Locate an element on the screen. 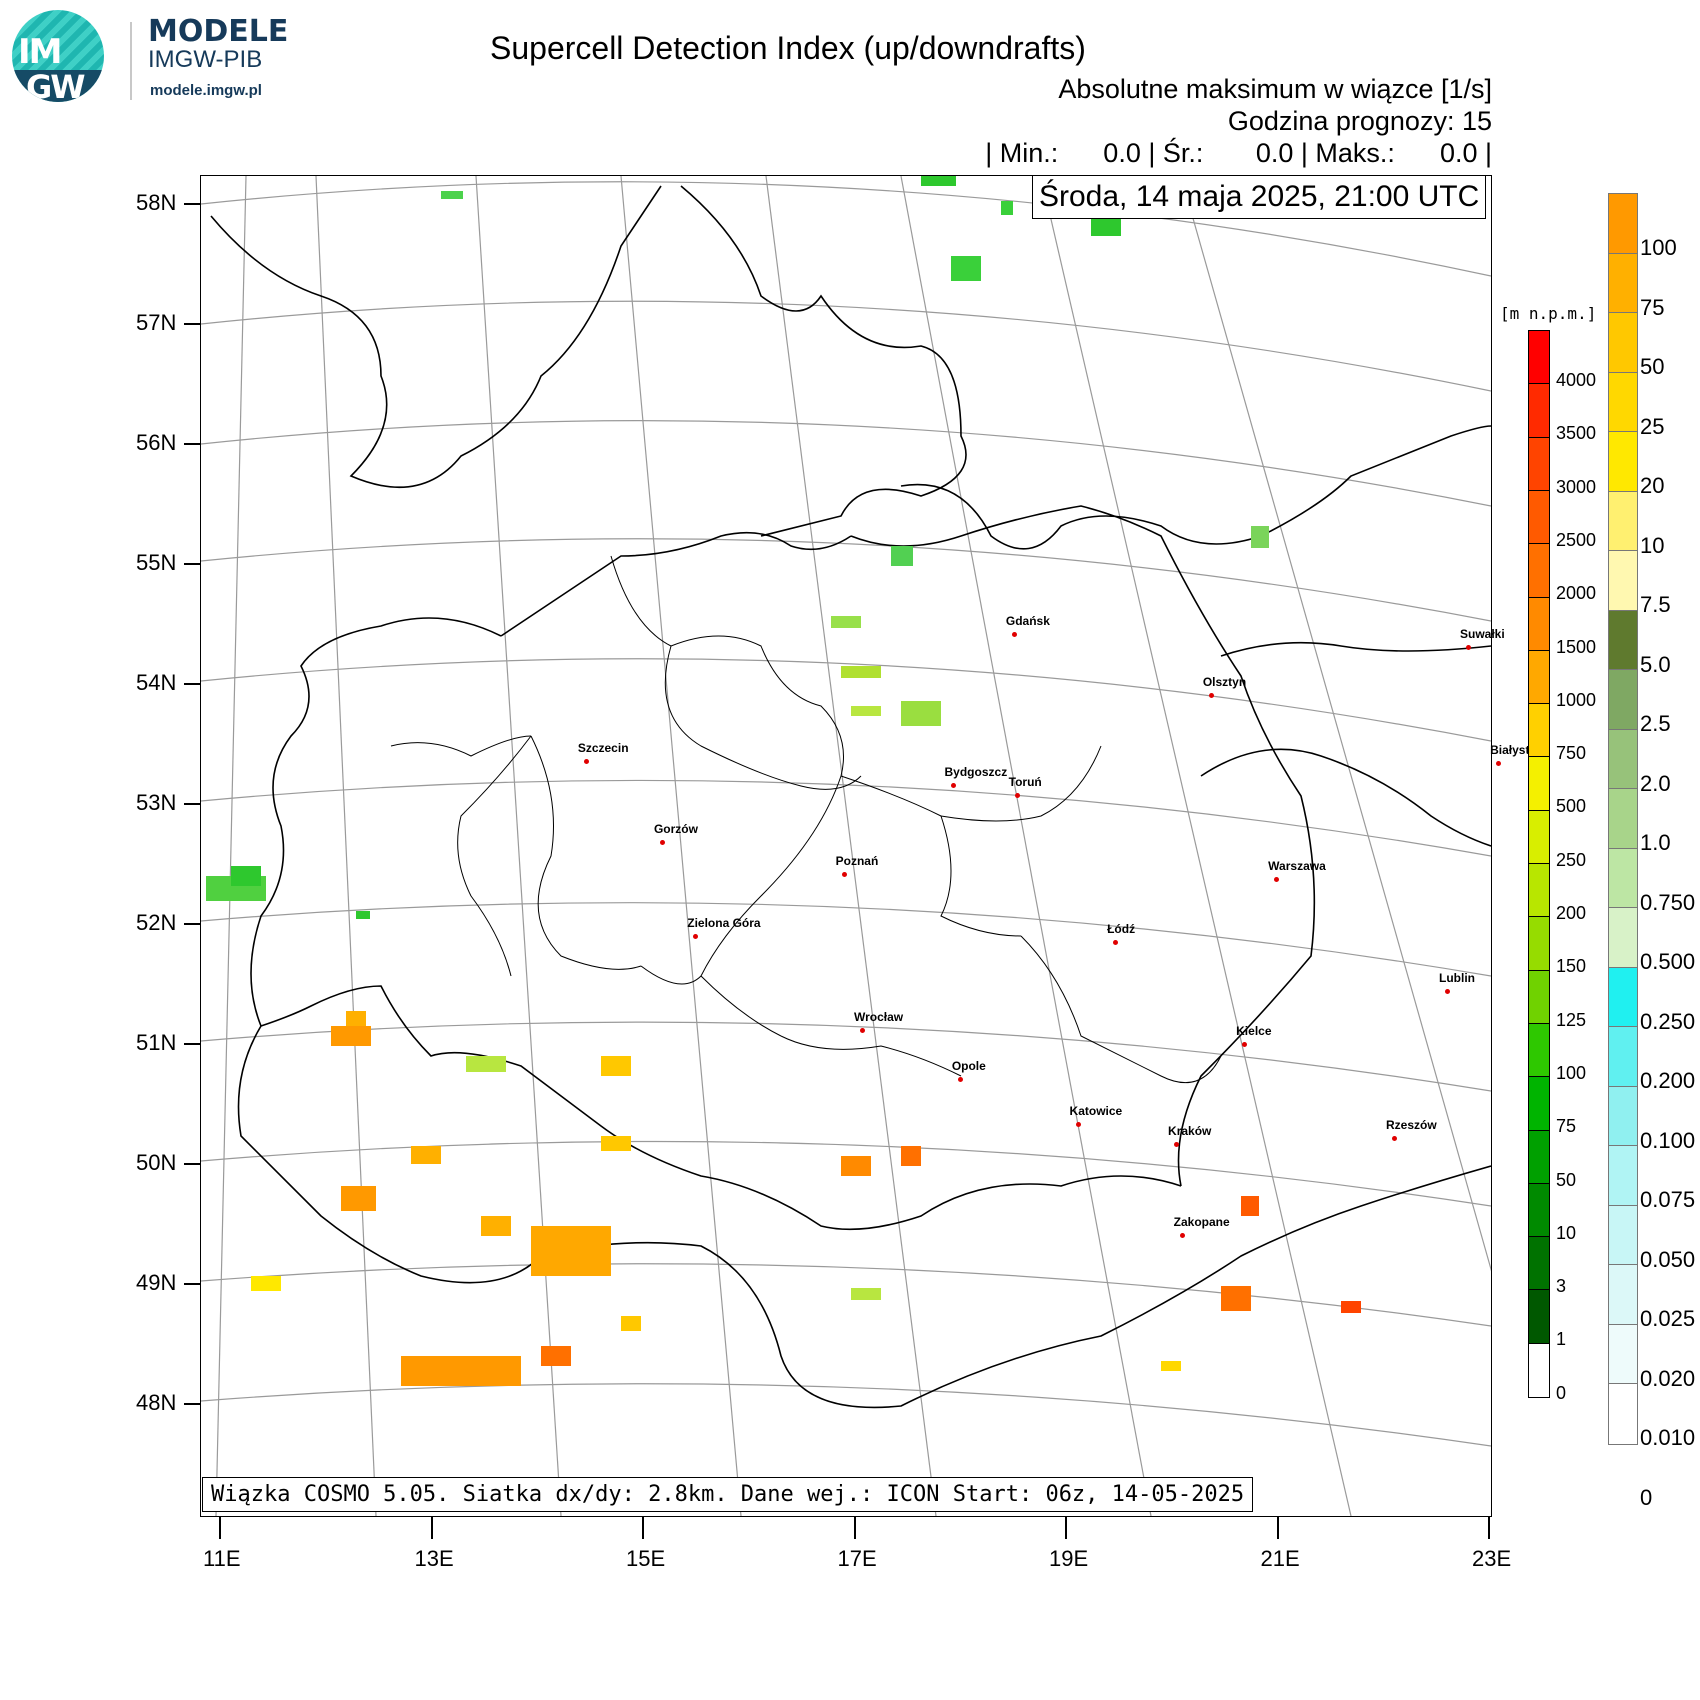  sdi-label: 0.075 is located at coordinates (1668, 1199).